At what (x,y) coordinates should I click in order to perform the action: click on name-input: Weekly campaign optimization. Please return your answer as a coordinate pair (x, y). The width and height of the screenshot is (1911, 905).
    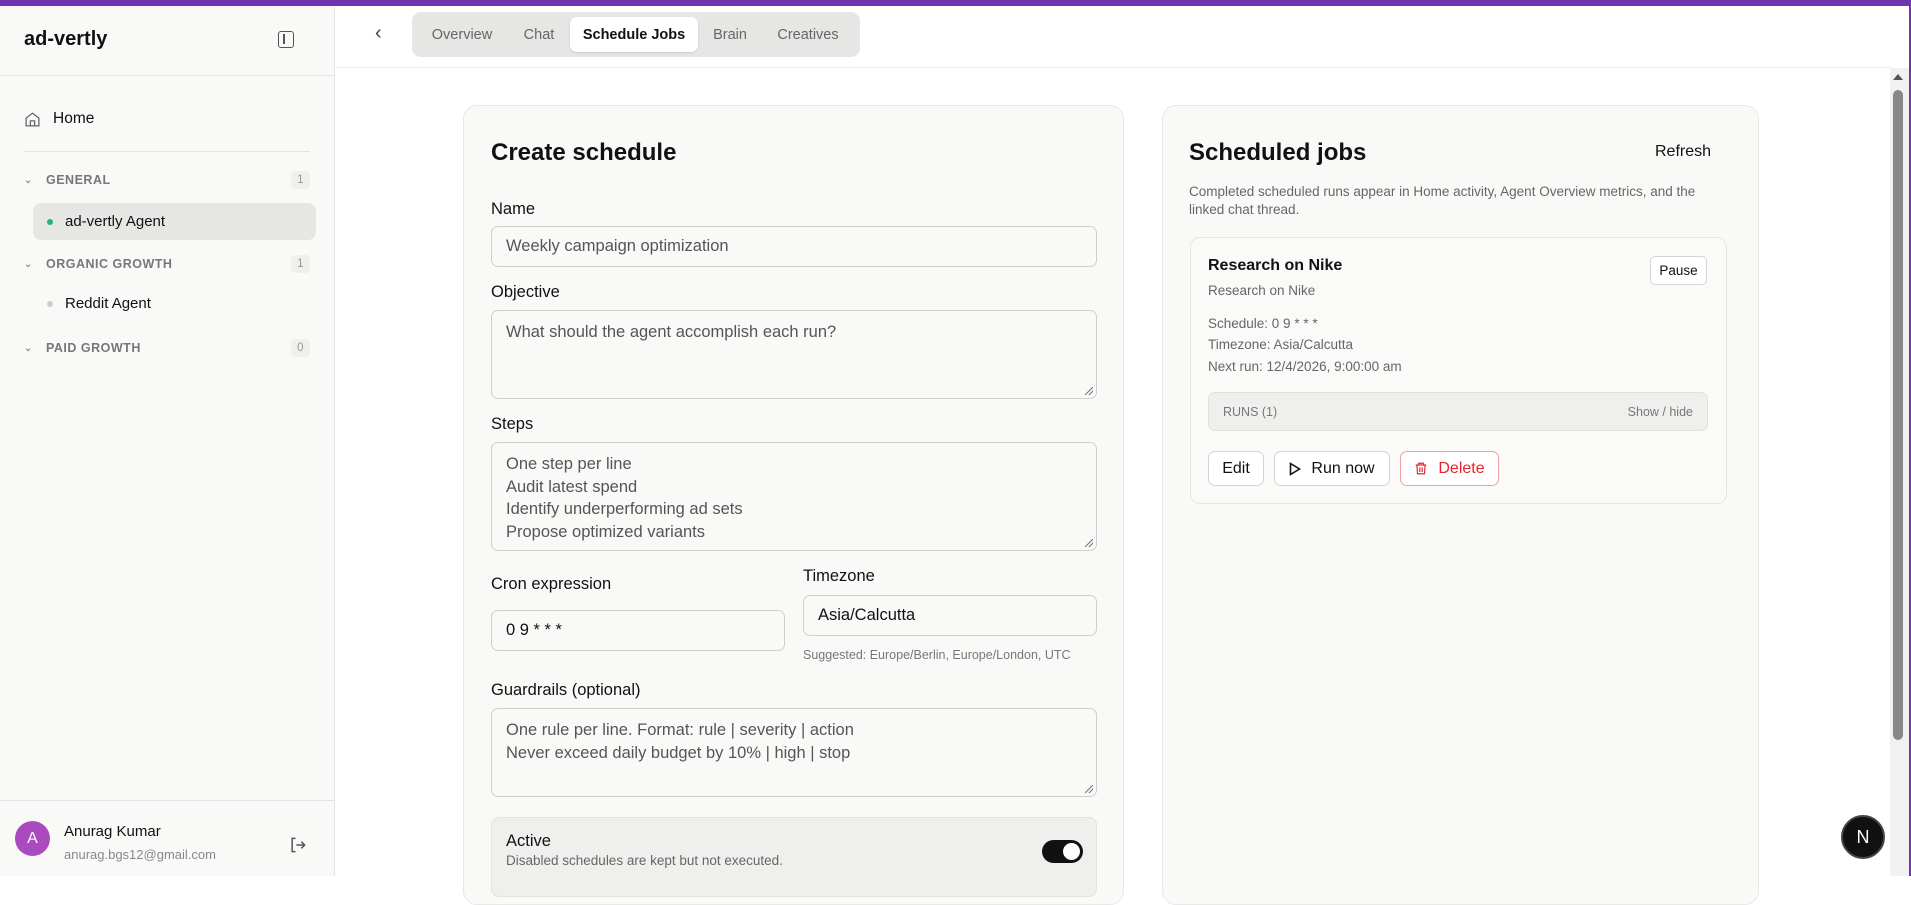
    Looking at the image, I should click on (794, 246).